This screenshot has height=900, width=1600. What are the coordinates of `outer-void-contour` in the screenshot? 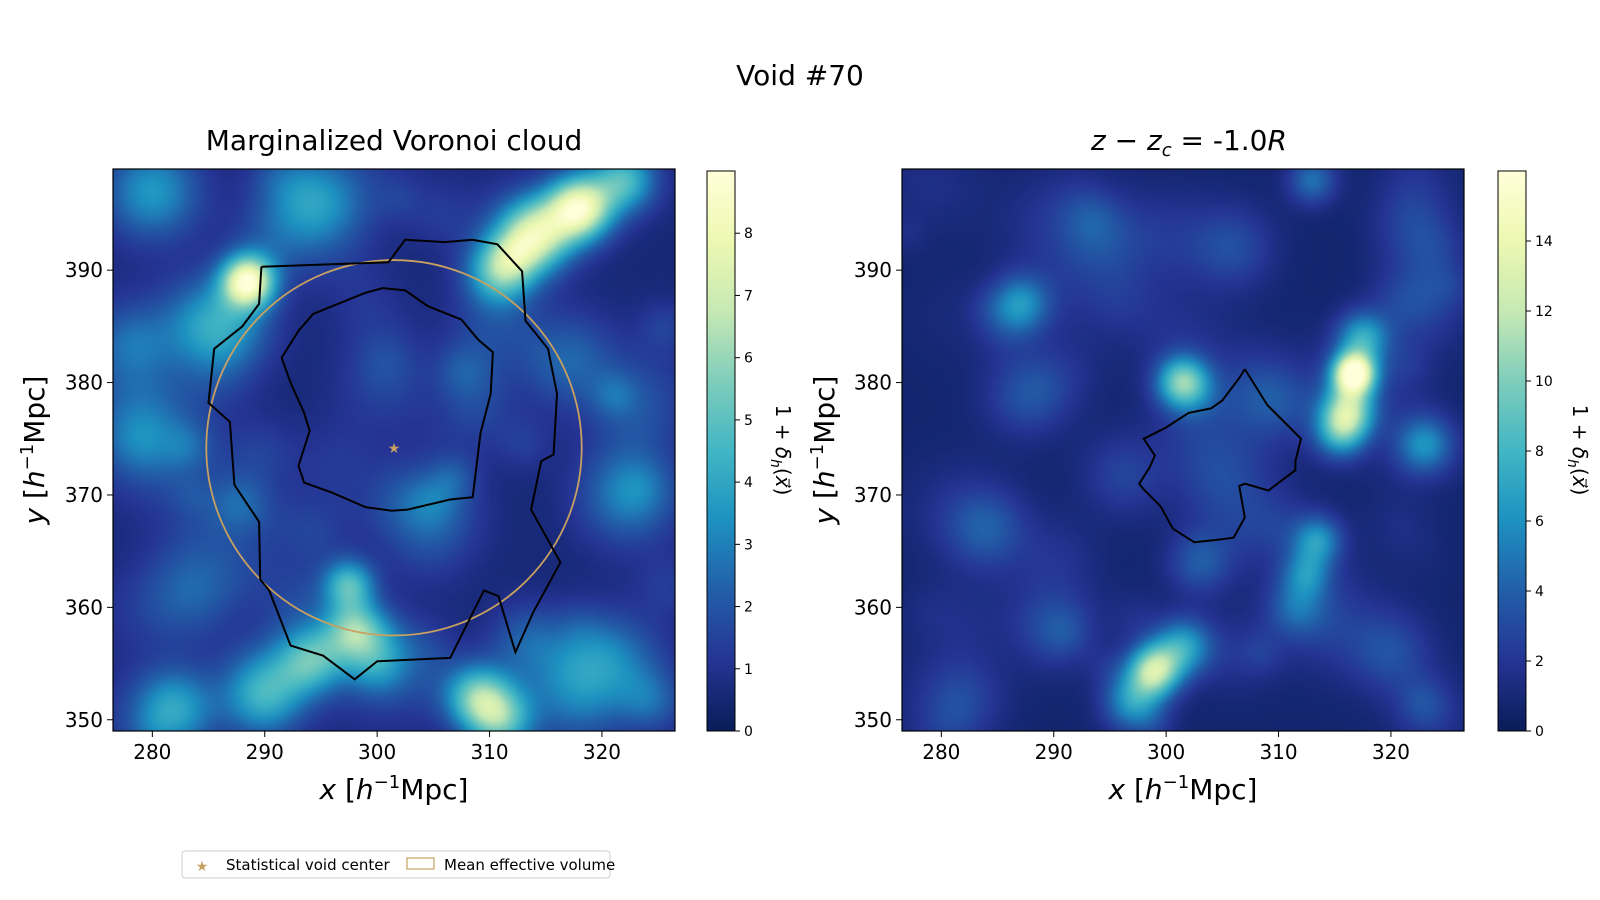 It's located at (384, 459).